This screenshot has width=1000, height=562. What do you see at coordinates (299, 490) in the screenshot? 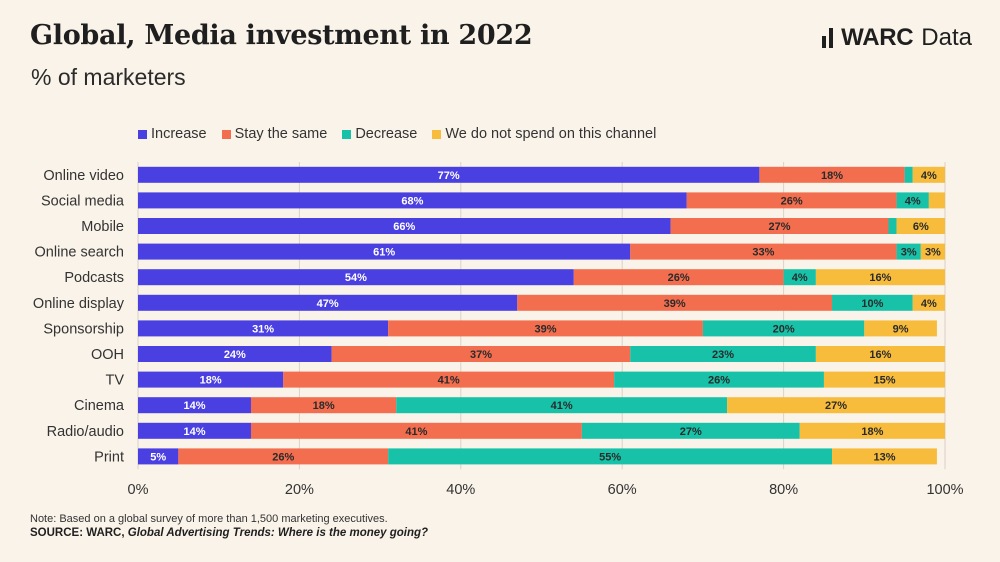
I see `x-tick-label: 20%` at bounding box center [299, 490].